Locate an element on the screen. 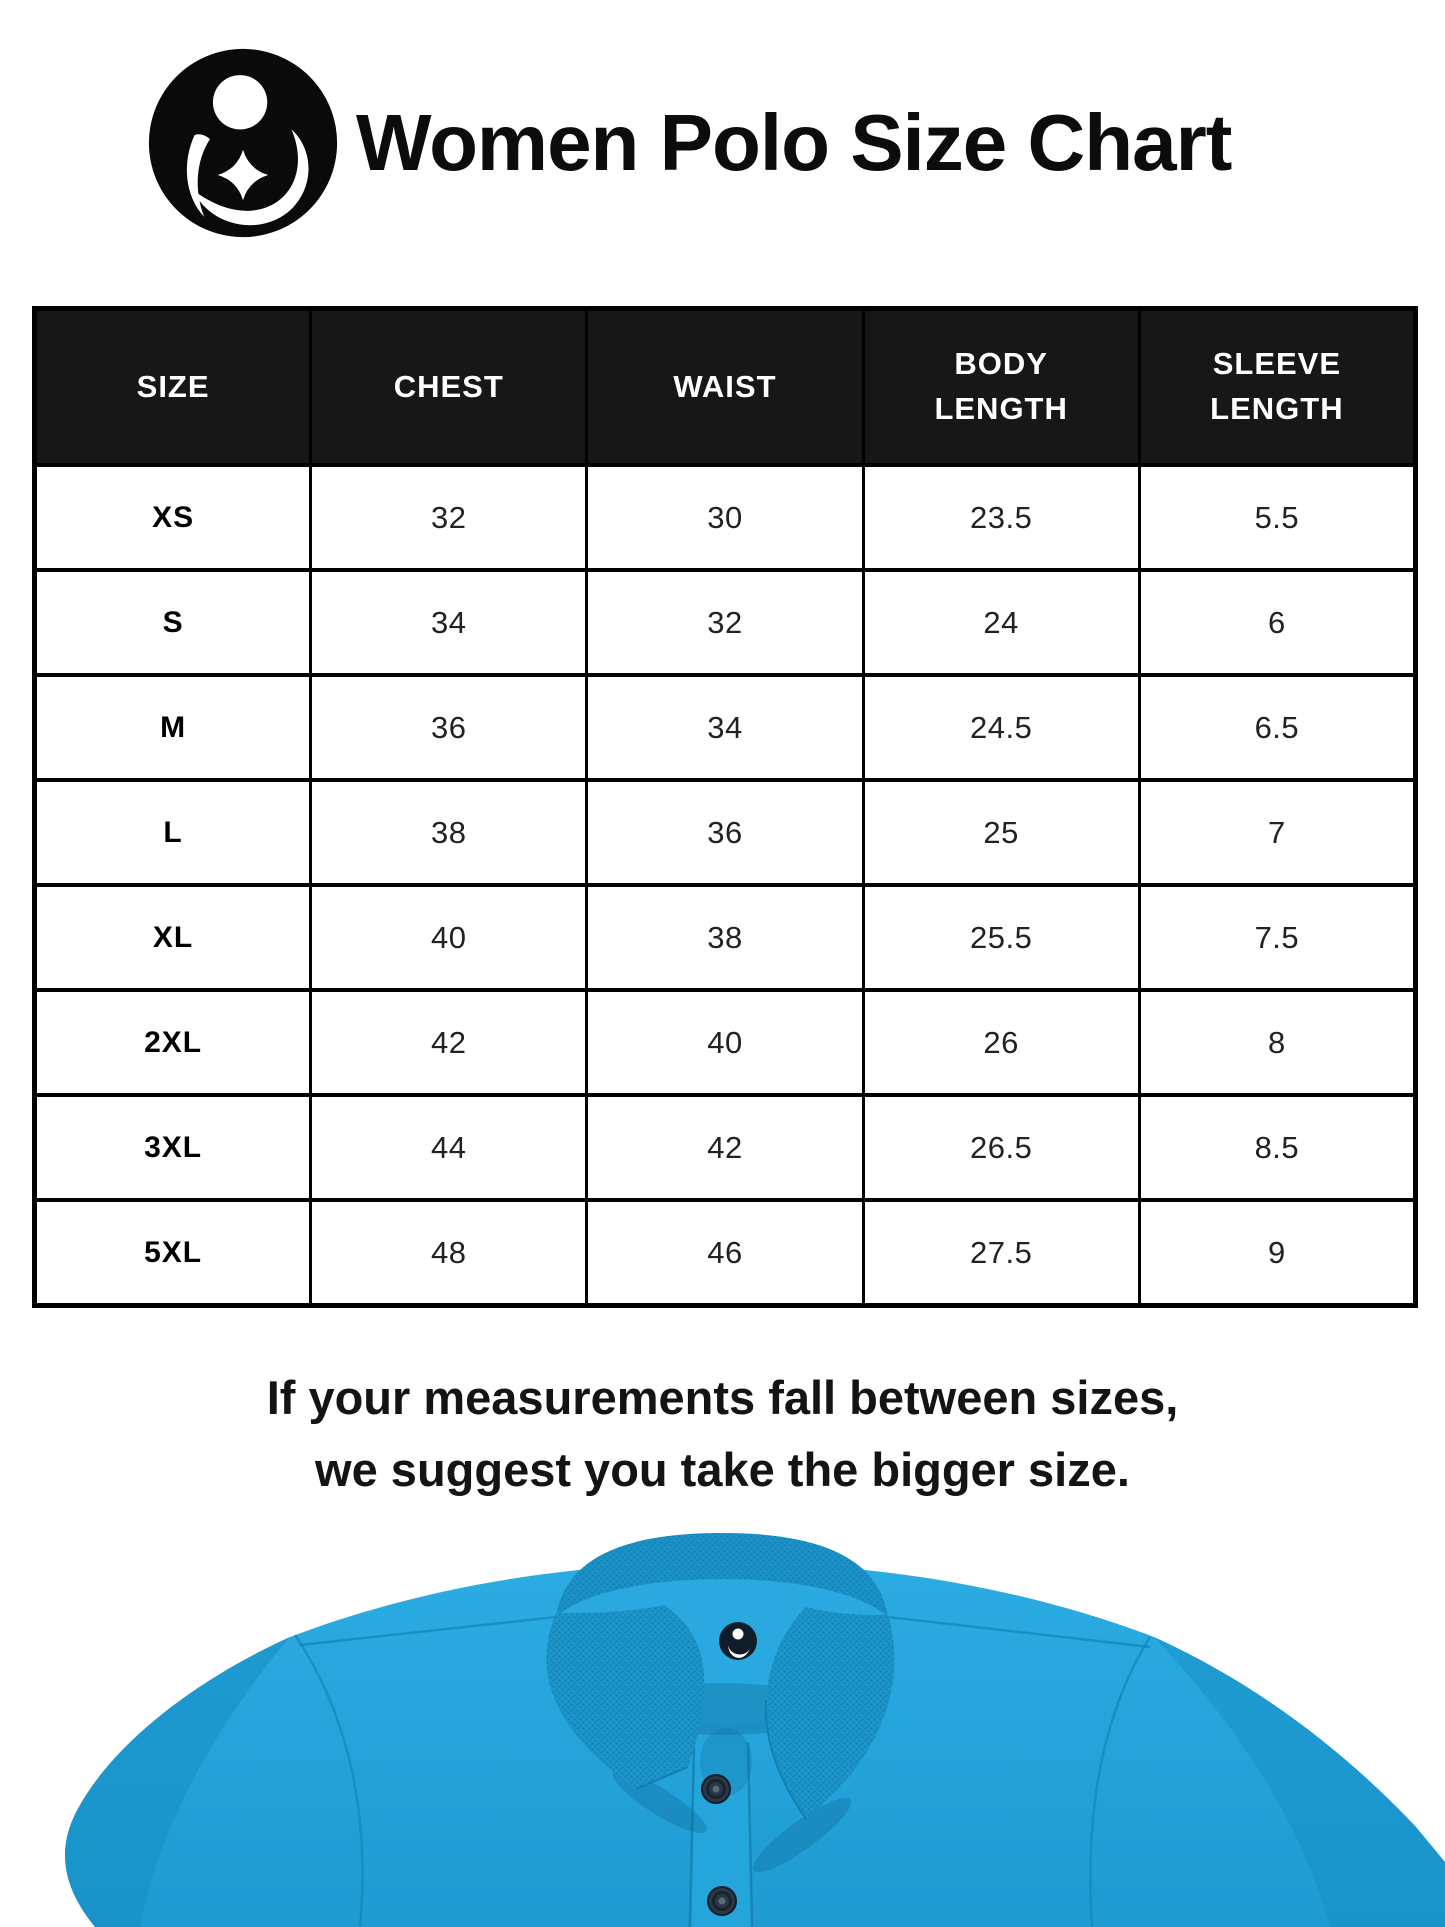  shirt-collar is located at coordinates (720, 1676).